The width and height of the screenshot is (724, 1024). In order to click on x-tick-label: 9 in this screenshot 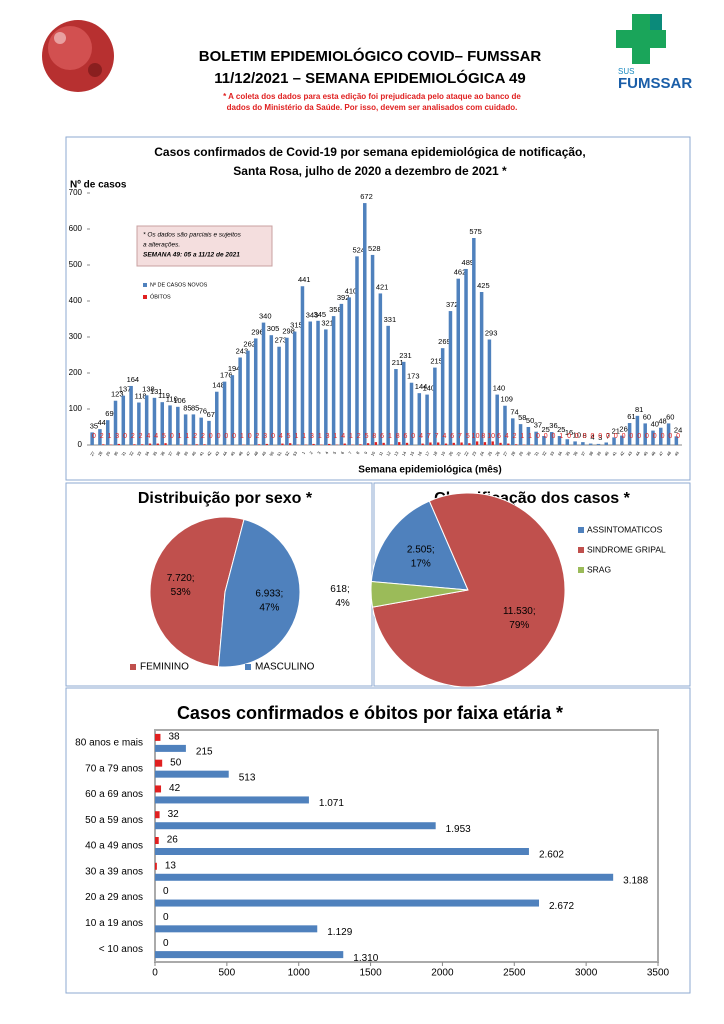, I will do `click(366, 452)`.